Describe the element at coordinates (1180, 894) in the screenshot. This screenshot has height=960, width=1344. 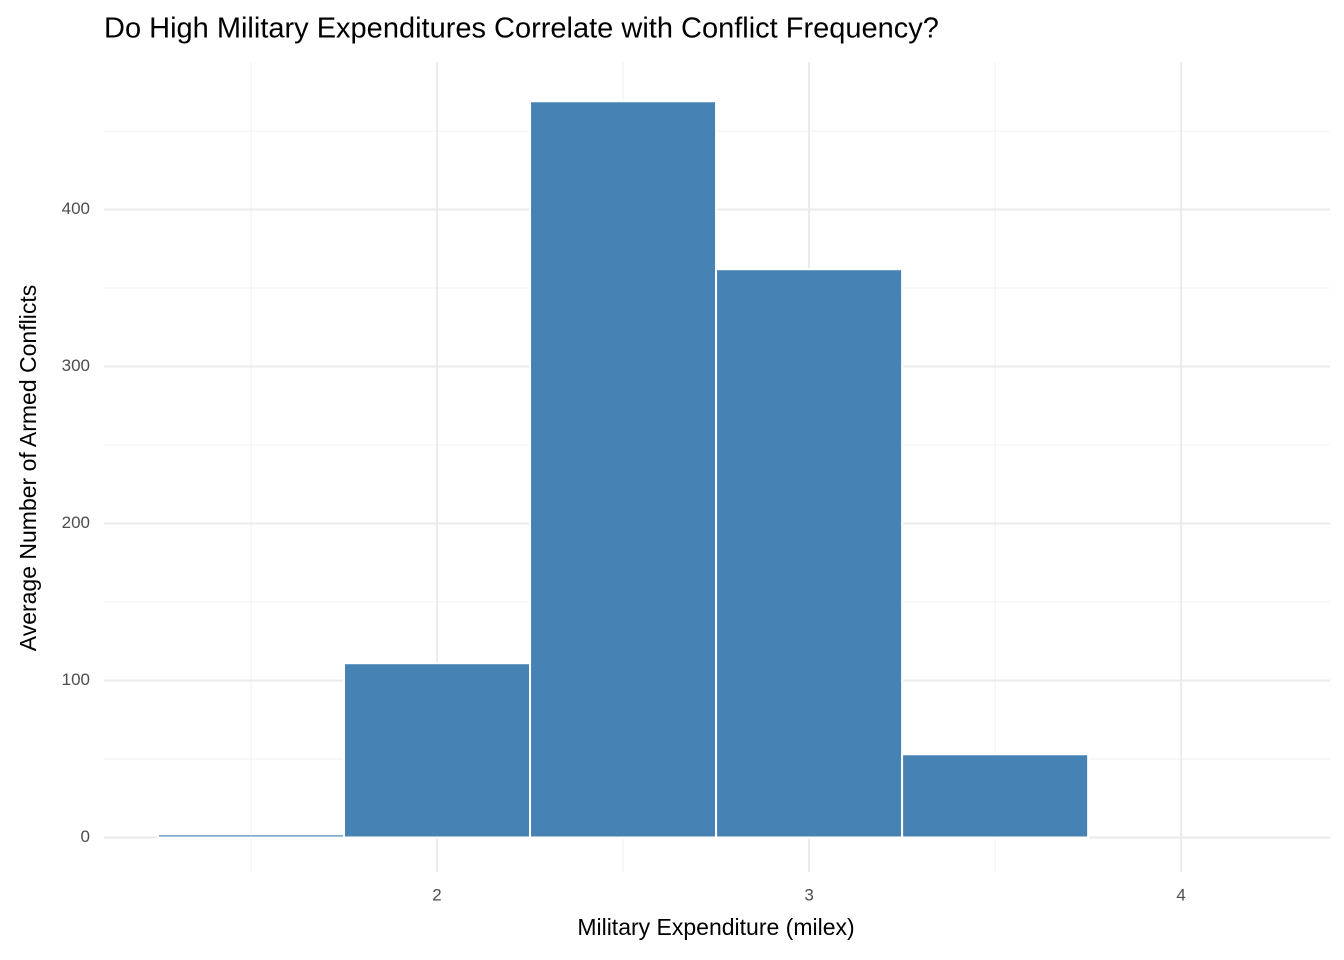
I see `x-tick-label: 4` at that location.